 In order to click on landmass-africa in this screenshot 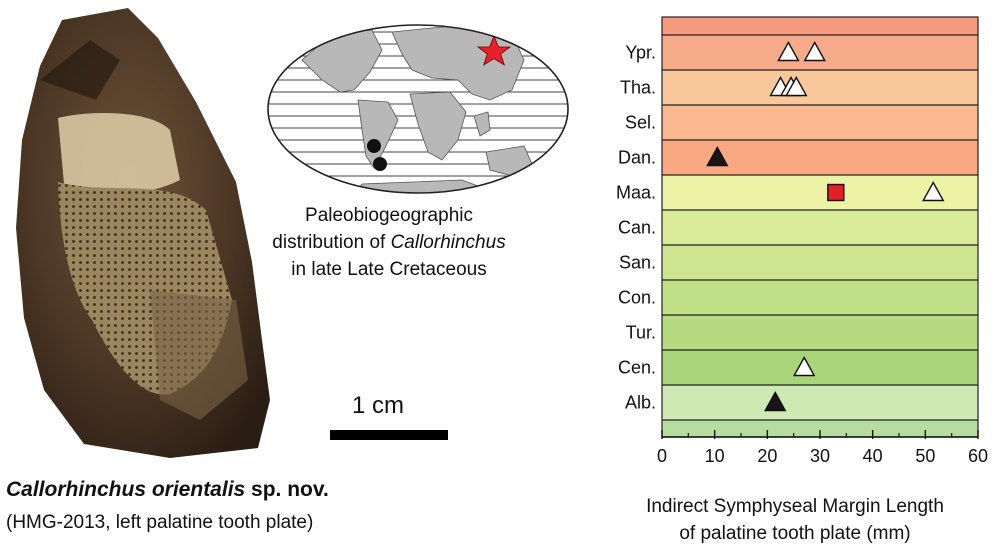, I will do `click(438, 126)`.